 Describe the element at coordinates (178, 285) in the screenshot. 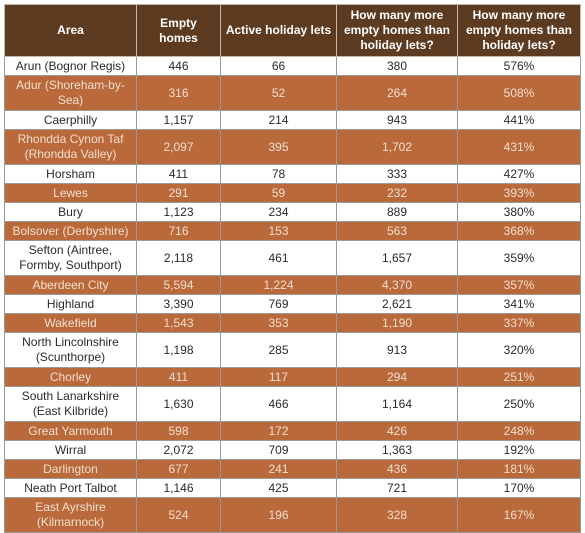

I see `cell-empty-homes: 5,594` at that location.